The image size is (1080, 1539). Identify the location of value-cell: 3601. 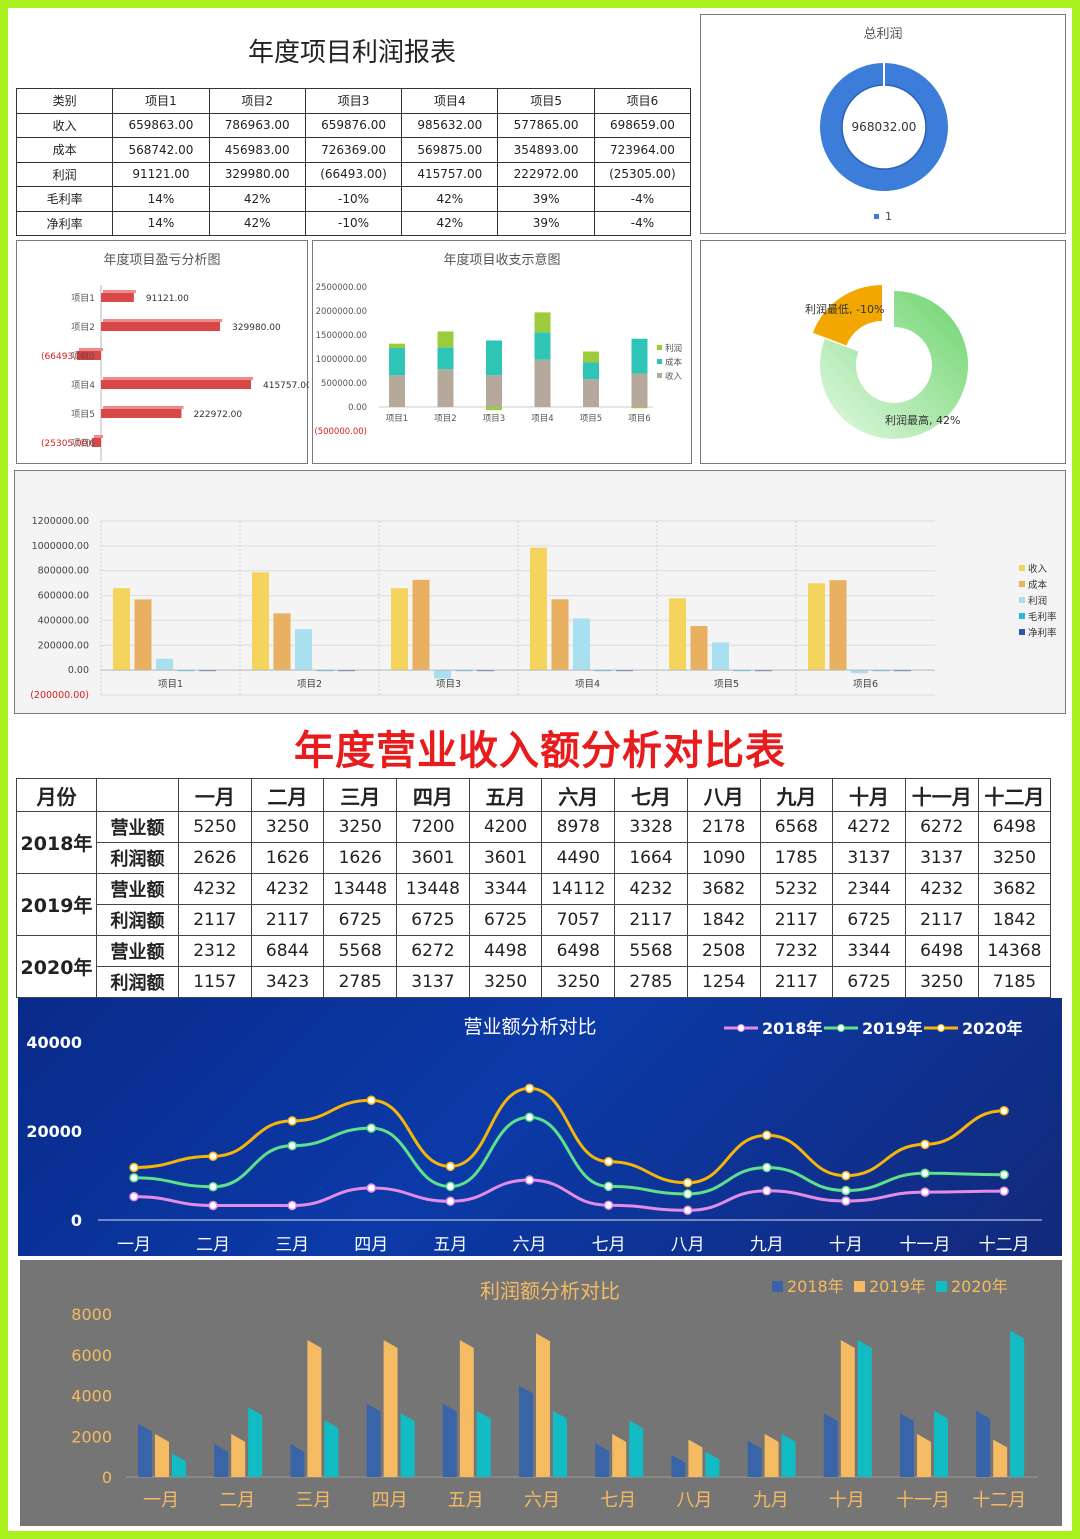
(505, 858).